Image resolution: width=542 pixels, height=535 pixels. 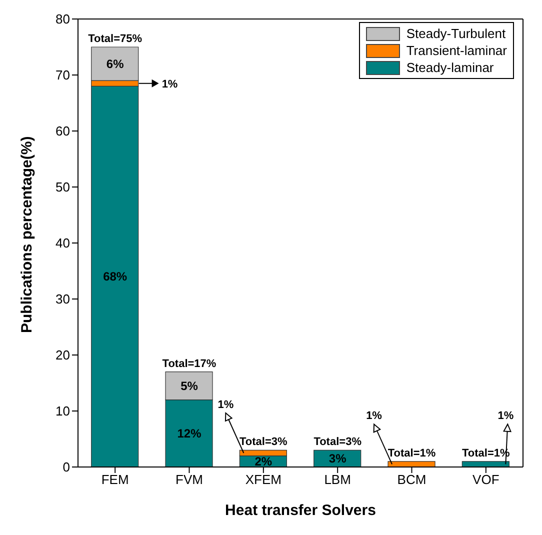 I want to click on x-tick-label: BCM, so click(x=411, y=480).